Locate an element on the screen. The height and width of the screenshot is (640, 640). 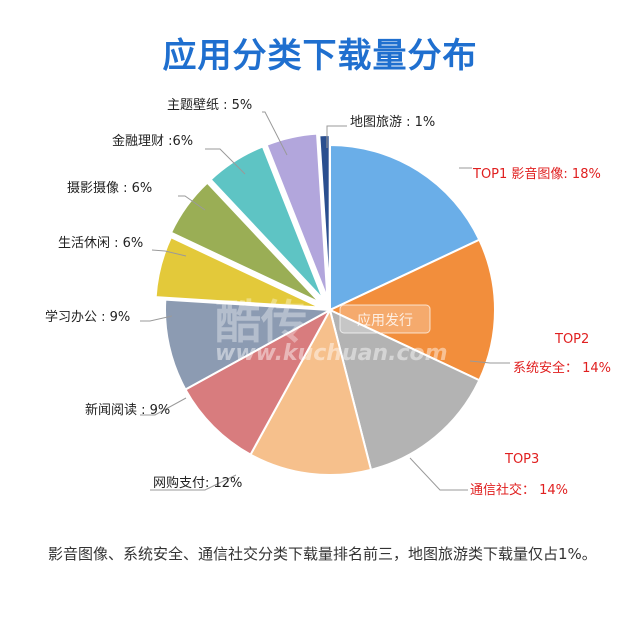
slice-label-10: 主题壁纸 : 5% is located at coordinates (209, 105).